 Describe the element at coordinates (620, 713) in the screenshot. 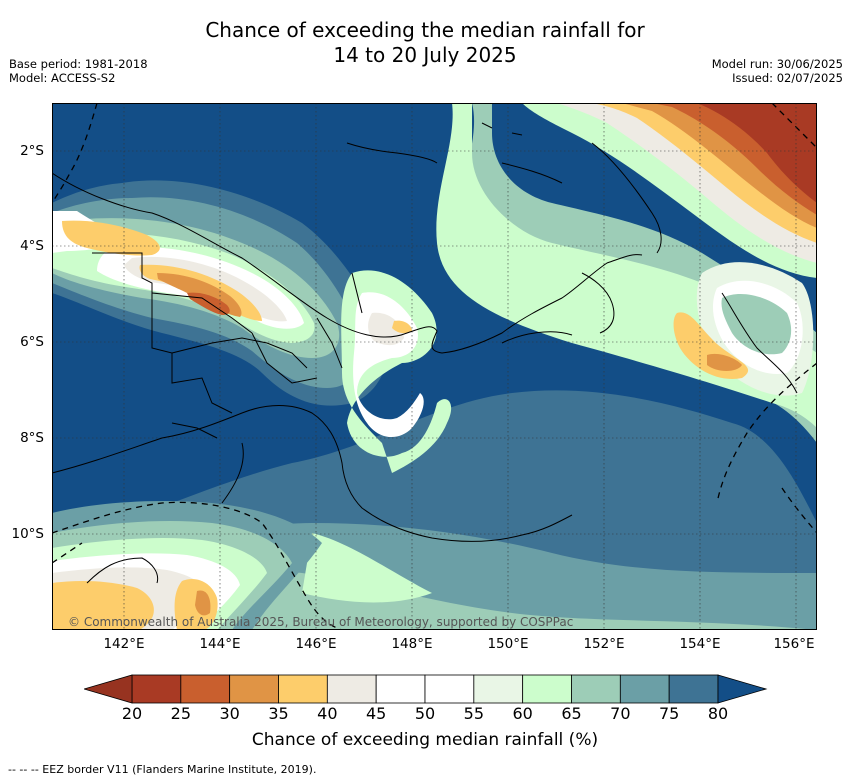

I see `colorbar-tick-label: 70` at that location.